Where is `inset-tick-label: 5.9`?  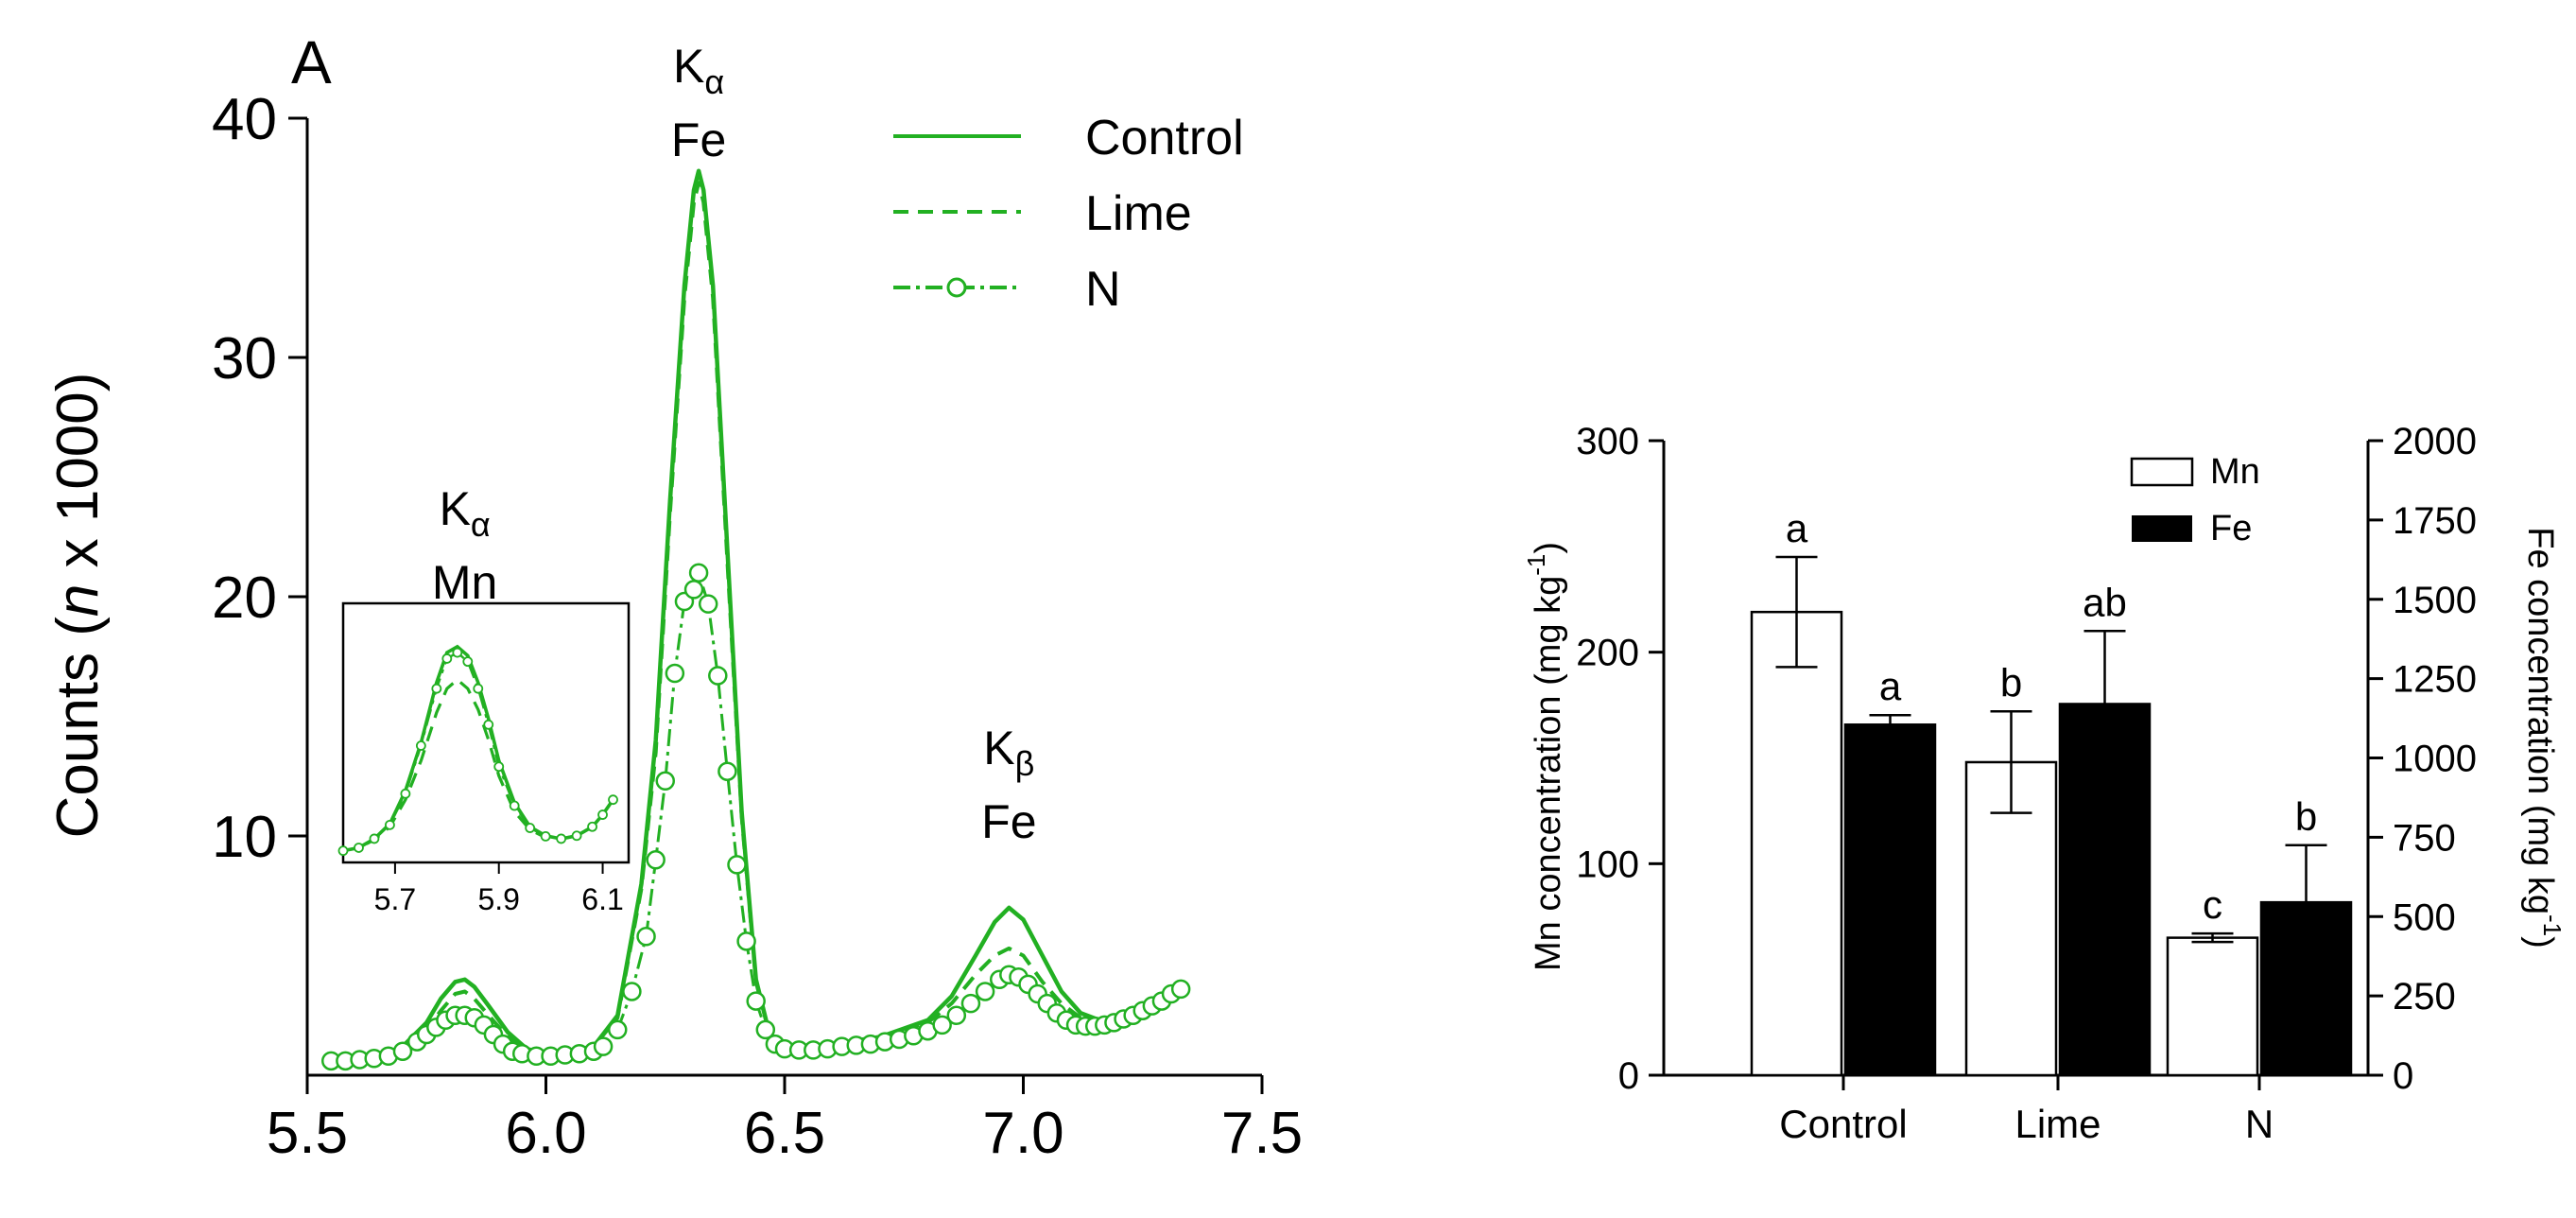
inset-tick-label: 5.9 is located at coordinates (498, 899).